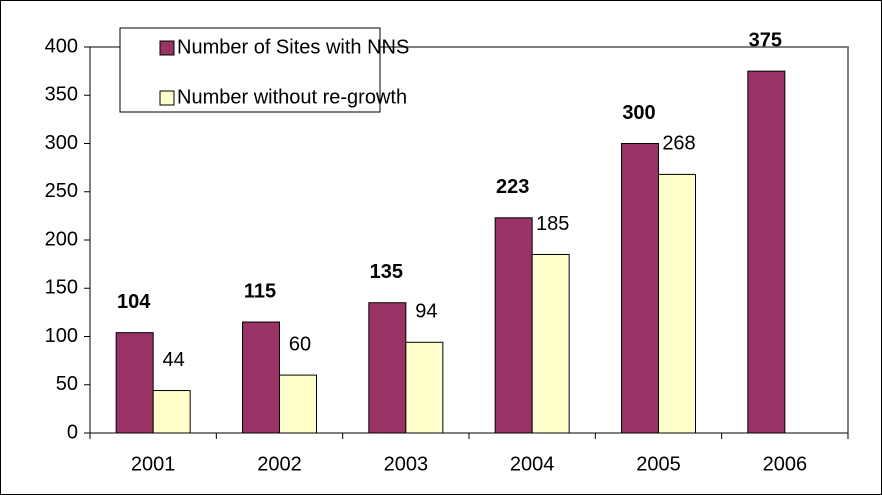 Image resolution: width=882 pixels, height=495 pixels. I want to click on legend-label: Number of Sites with NNS, so click(293, 47).